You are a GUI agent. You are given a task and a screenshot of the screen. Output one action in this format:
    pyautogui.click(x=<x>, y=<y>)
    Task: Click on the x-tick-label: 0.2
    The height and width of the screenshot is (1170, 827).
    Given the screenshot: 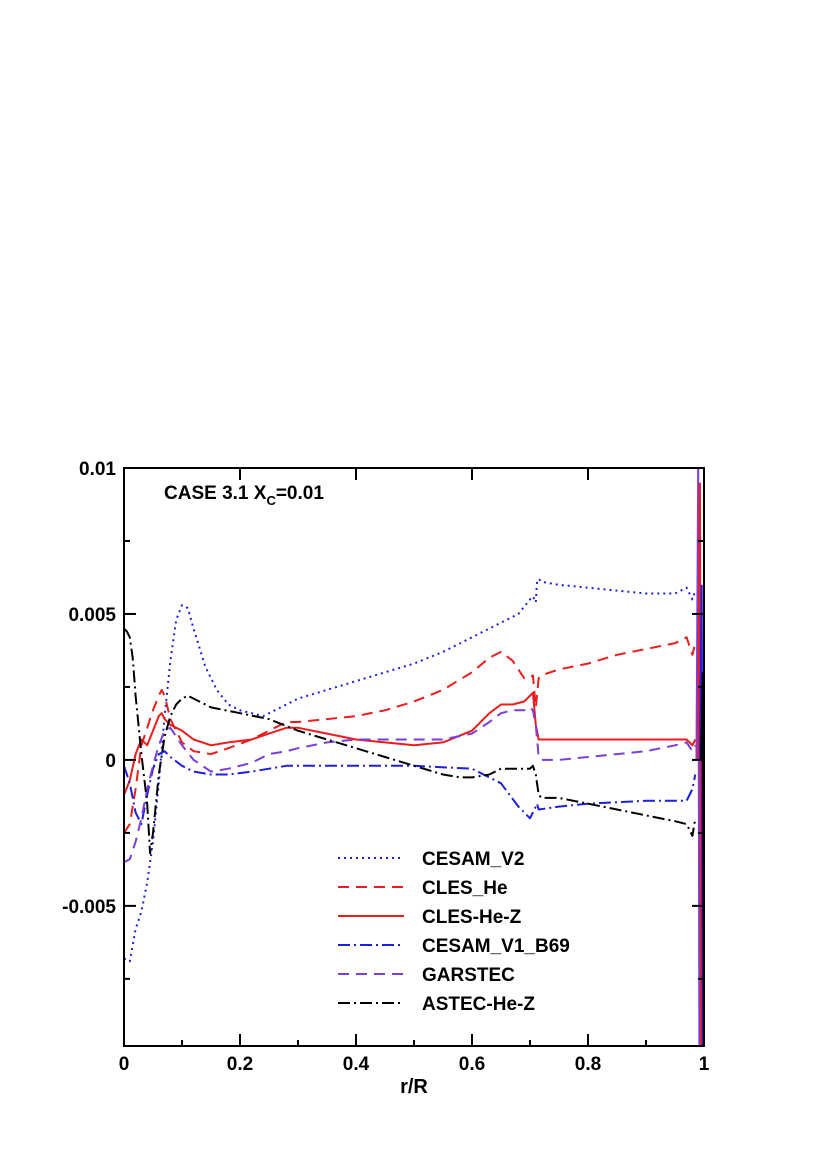 What is the action you would take?
    pyautogui.click(x=240, y=1064)
    